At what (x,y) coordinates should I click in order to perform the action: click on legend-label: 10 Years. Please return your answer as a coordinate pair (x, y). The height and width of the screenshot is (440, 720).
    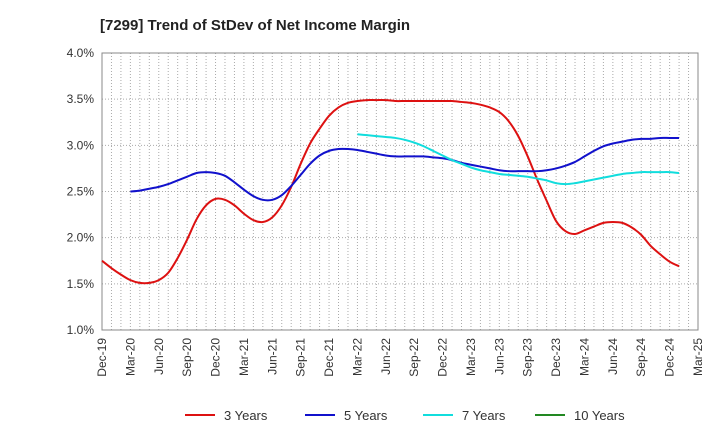
    Looking at the image, I should click on (599, 415).